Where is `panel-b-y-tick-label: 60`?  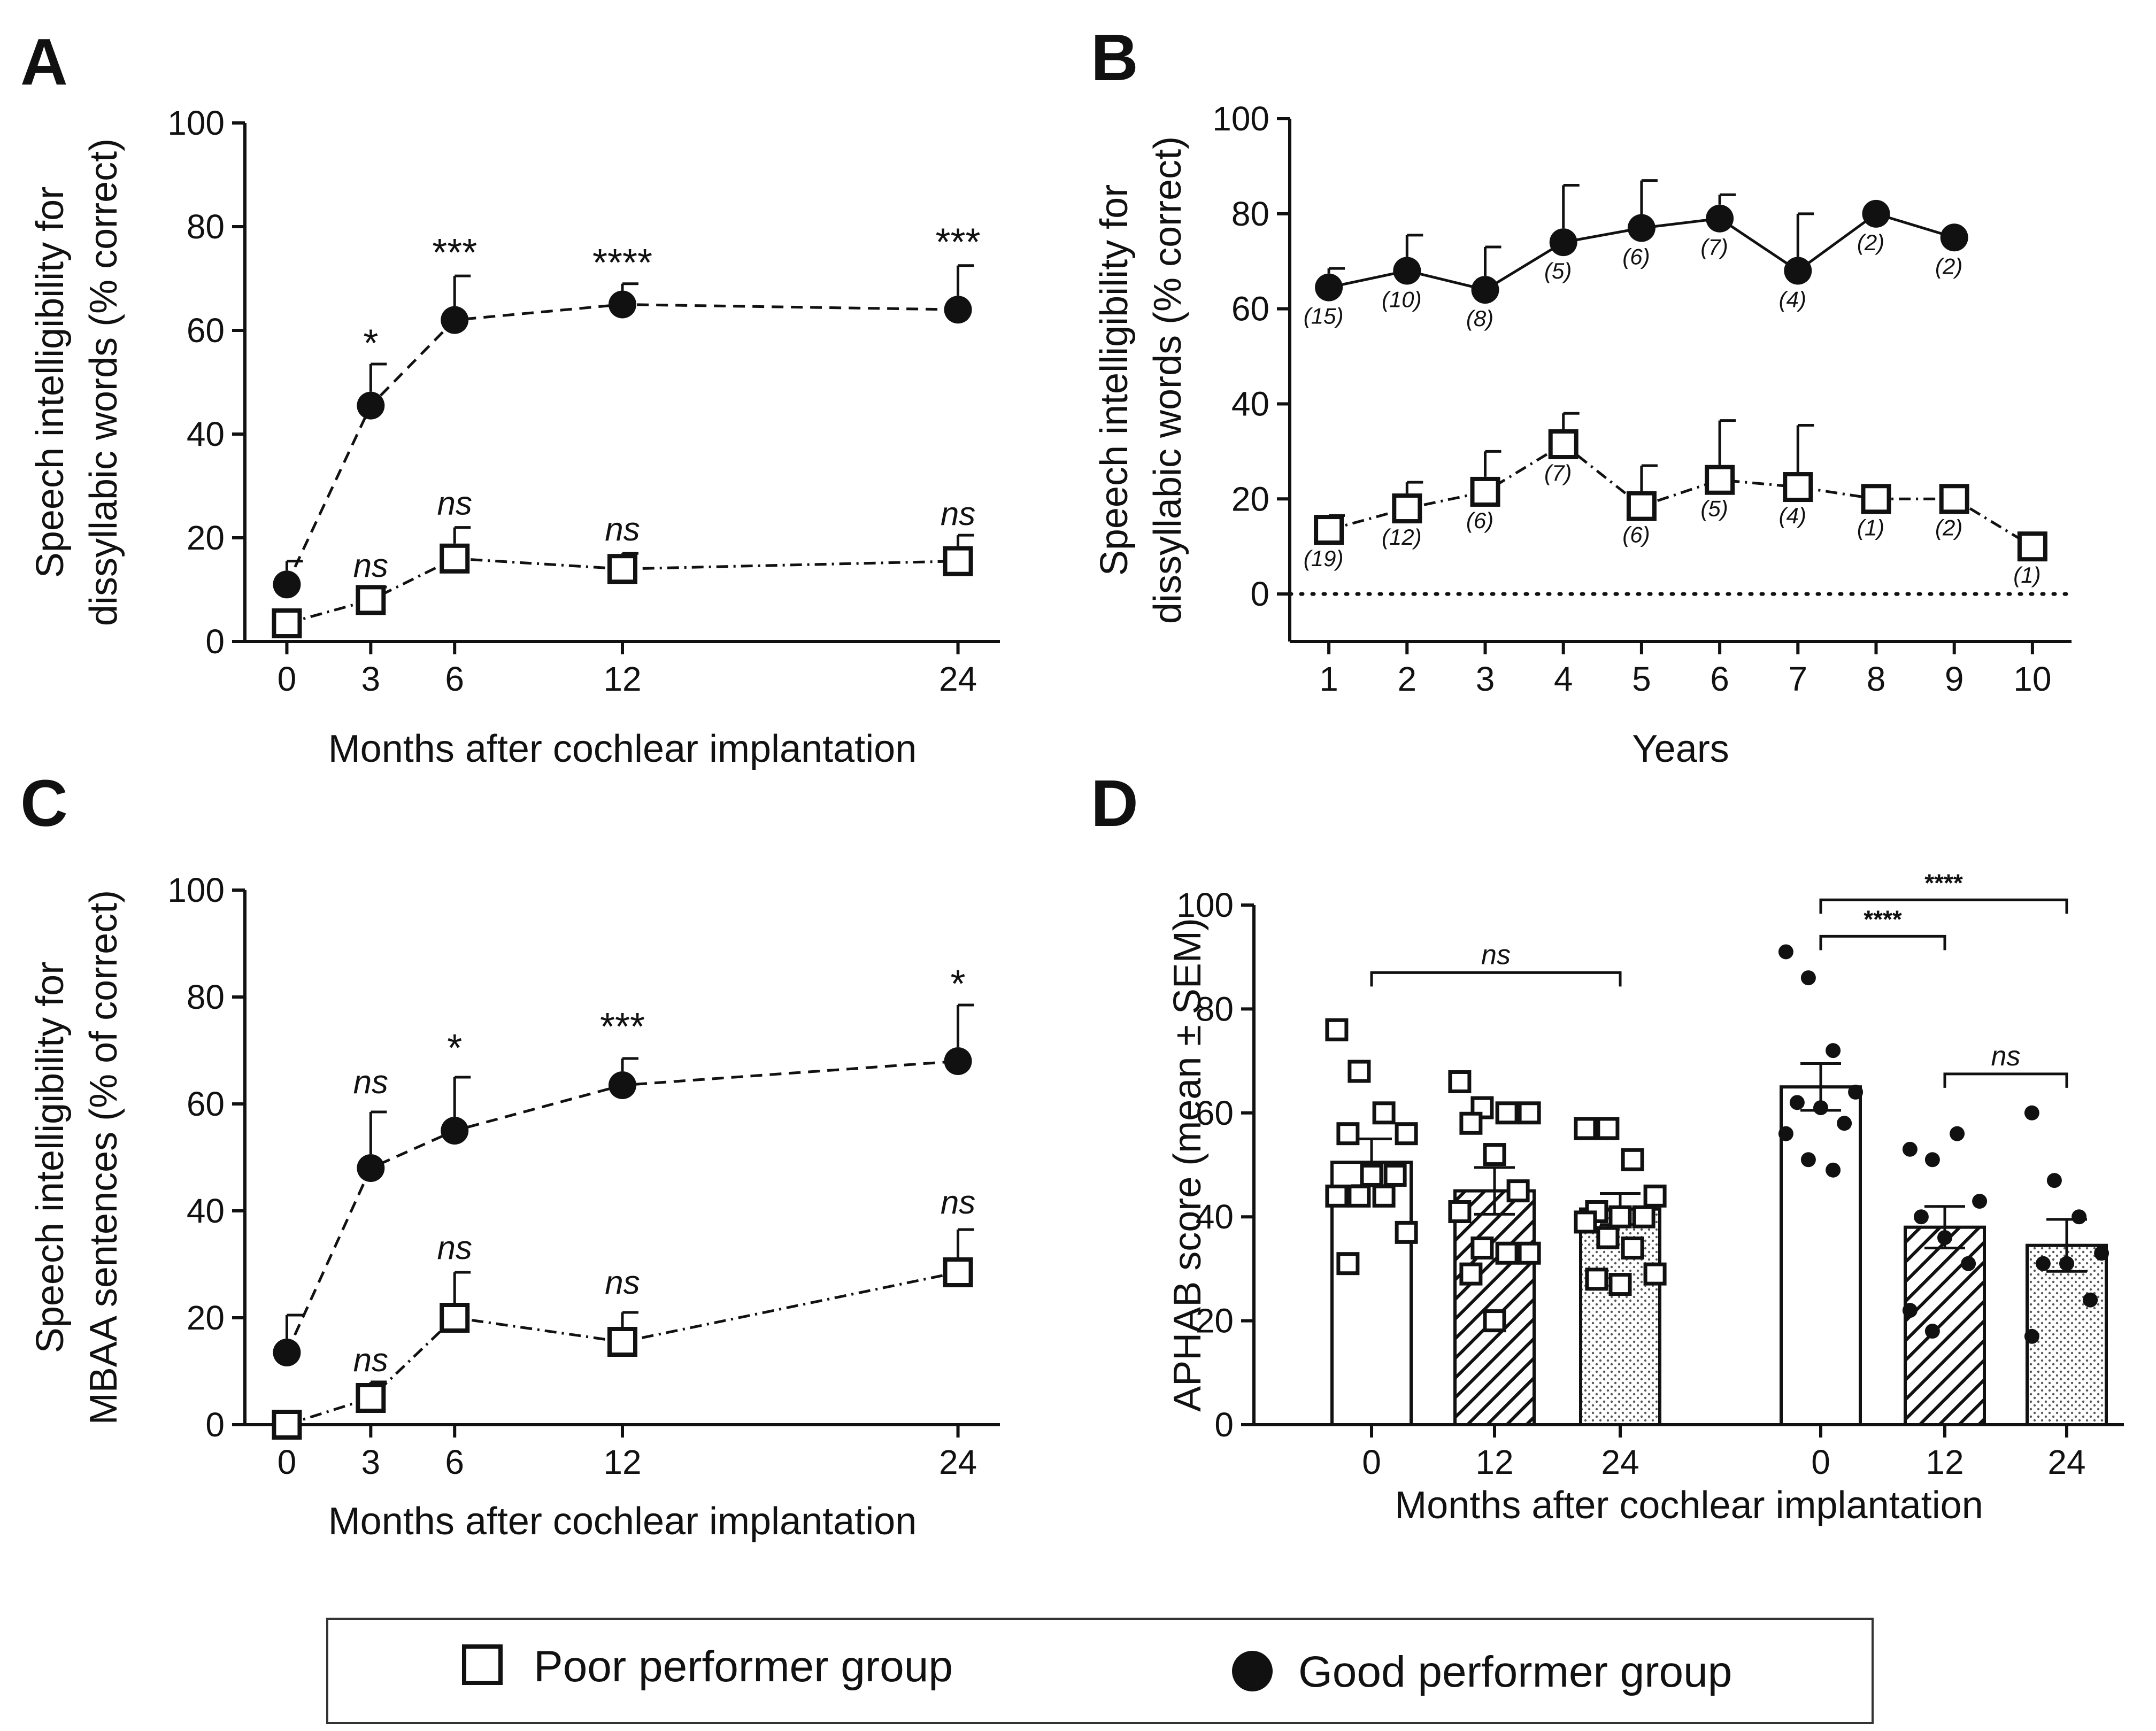
panel-b-y-tick-label: 60 is located at coordinates (1250, 309).